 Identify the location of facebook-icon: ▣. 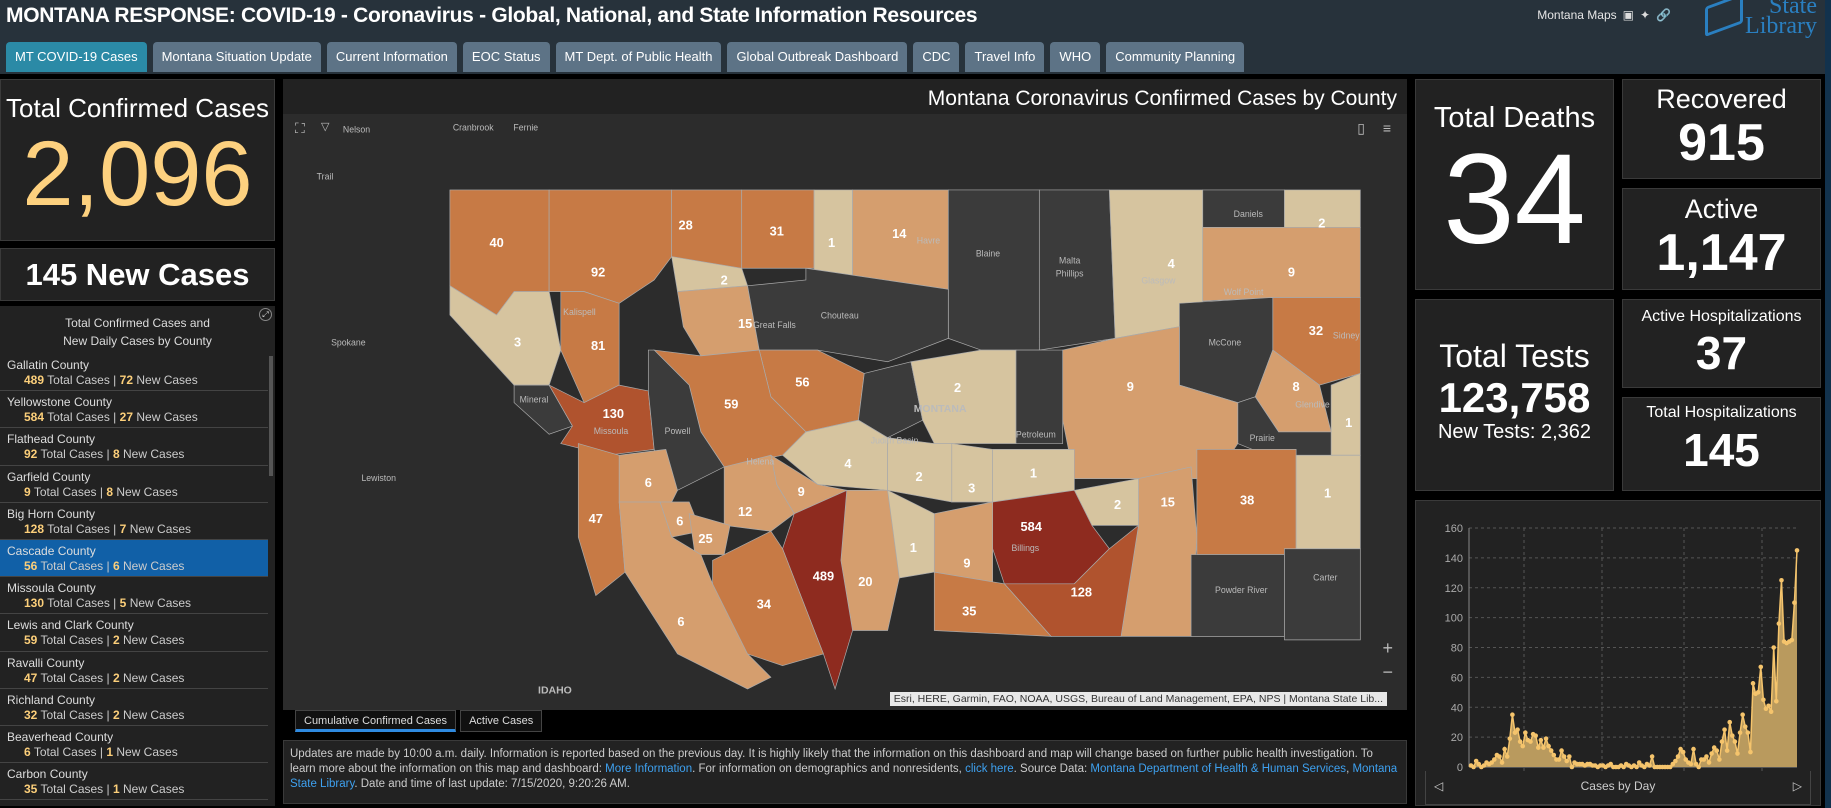
(1628, 15).